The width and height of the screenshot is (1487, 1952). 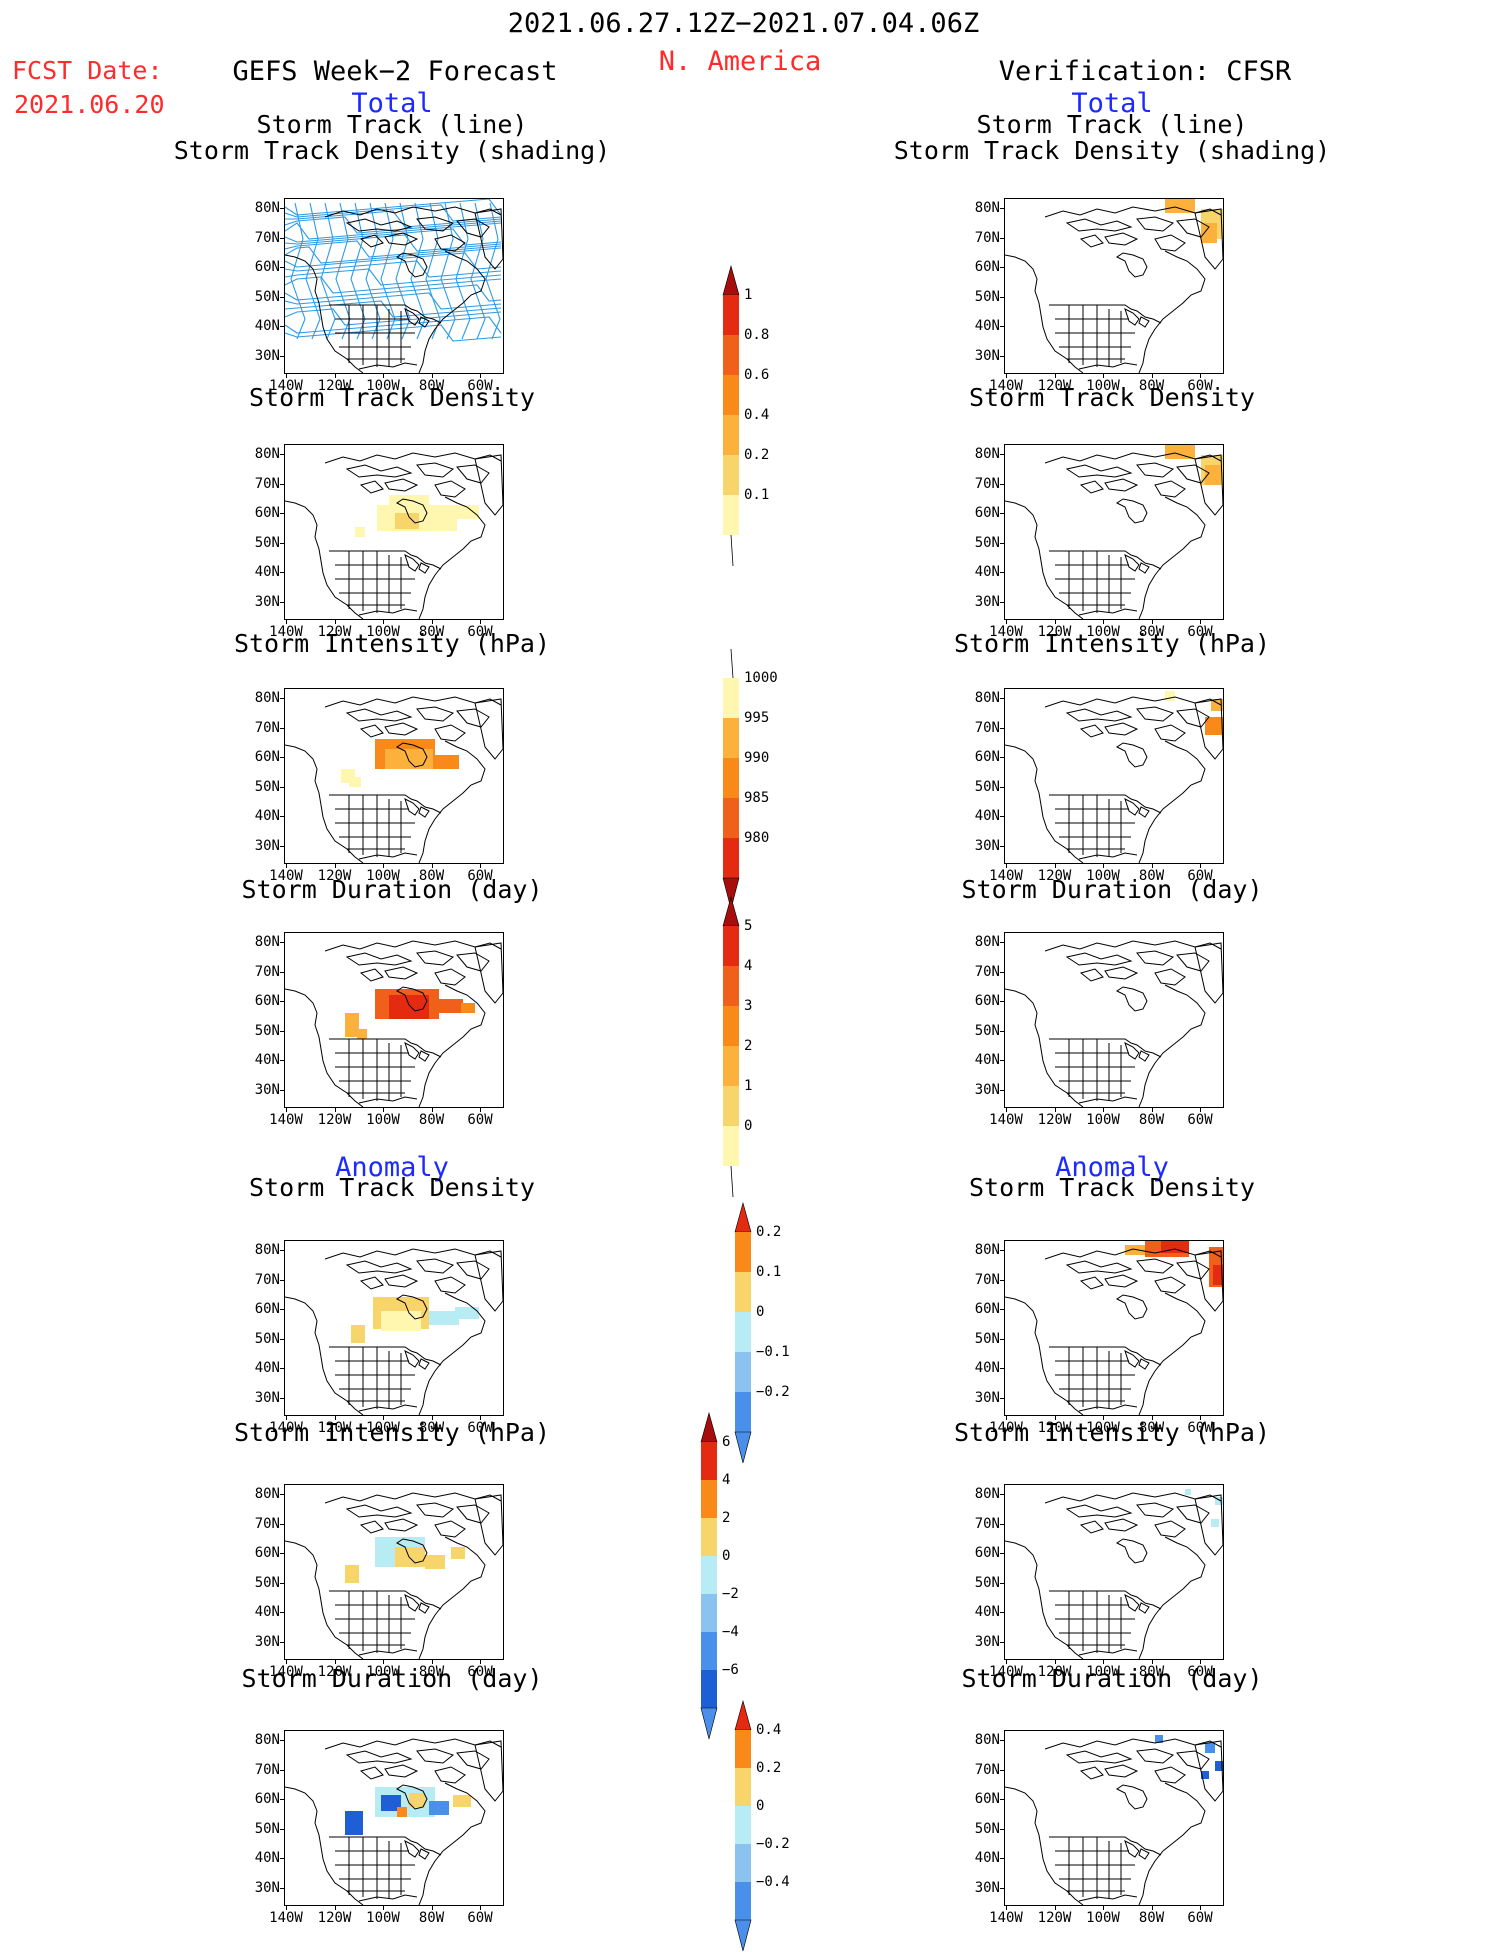 I want to click on duration-total-colorbar-label: 5, so click(x=748, y=926).